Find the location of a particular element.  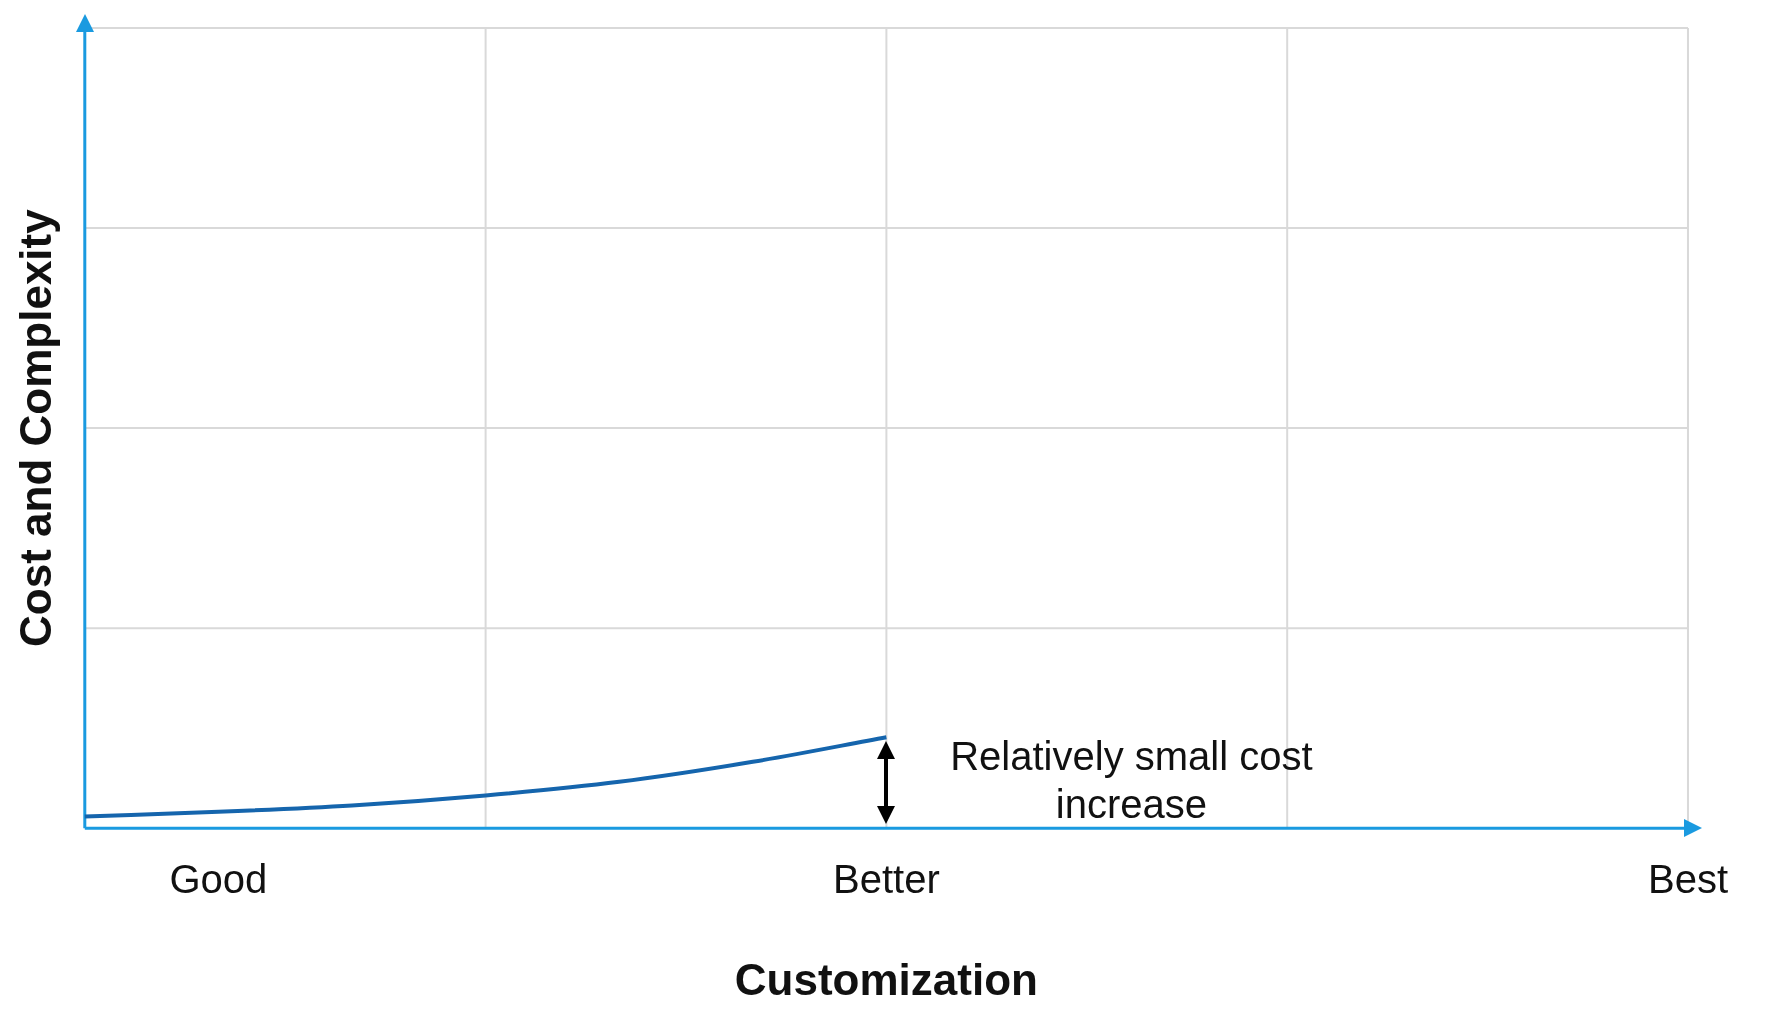

x-tick-label: Good is located at coordinates (218, 879).